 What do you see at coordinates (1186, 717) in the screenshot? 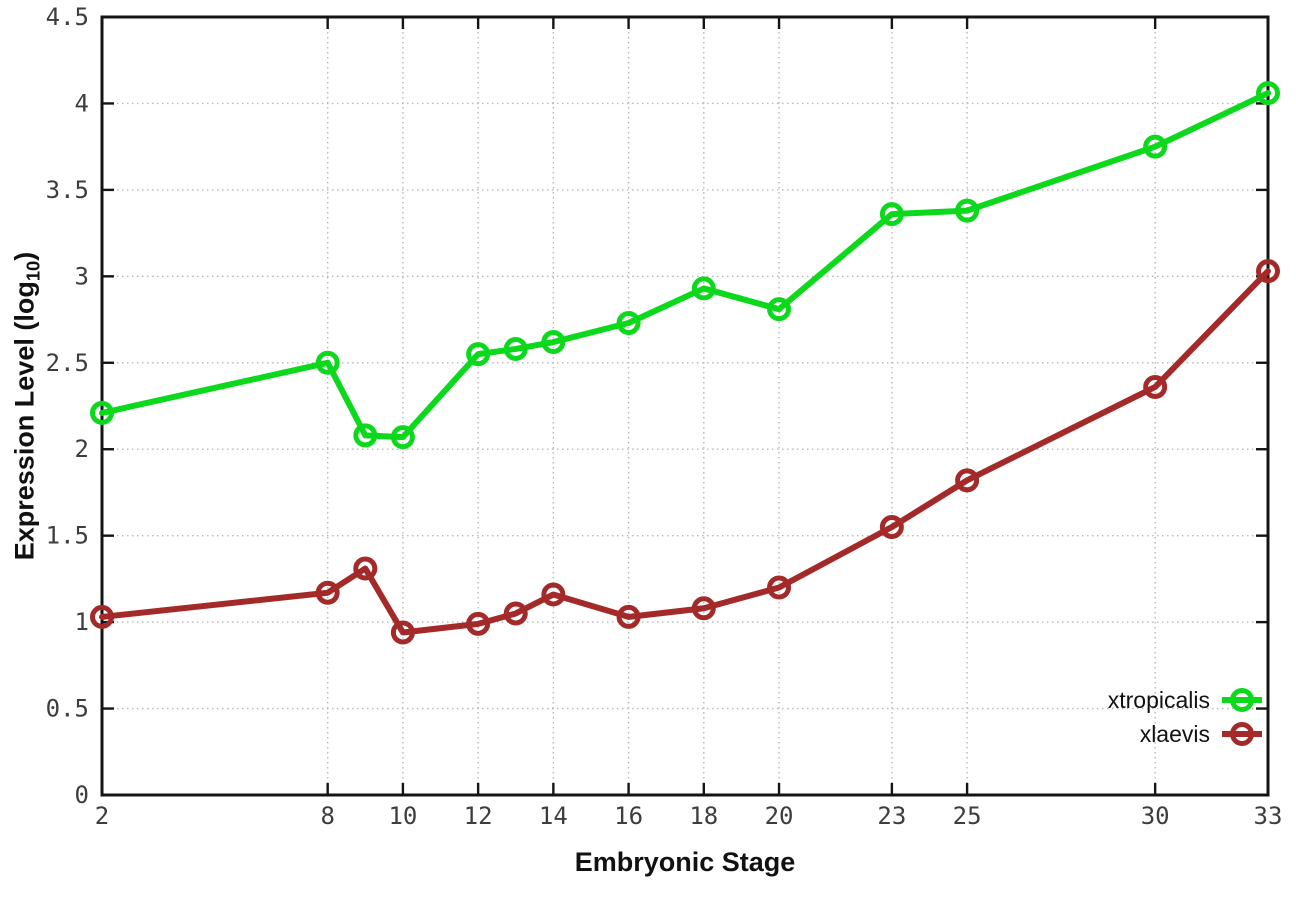
I see `legend: xtropicalis xlaevis` at bounding box center [1186, 717].